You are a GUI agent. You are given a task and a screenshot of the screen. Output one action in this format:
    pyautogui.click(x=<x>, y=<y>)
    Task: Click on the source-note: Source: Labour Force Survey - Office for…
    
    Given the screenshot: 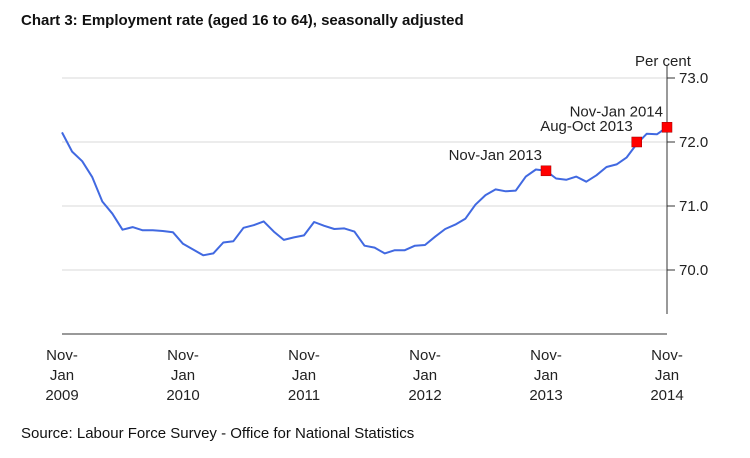 What is the action you would take?
    pyautogui.click(x=218, y=433)
    